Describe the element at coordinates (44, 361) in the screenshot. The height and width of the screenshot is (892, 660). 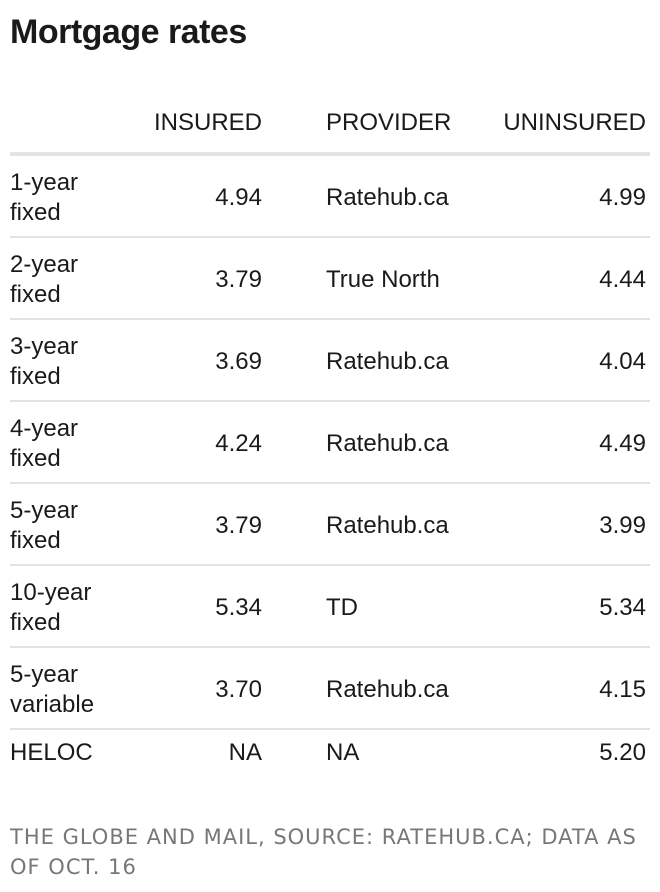
I see `term-cell: 3-year fixed` at that location.